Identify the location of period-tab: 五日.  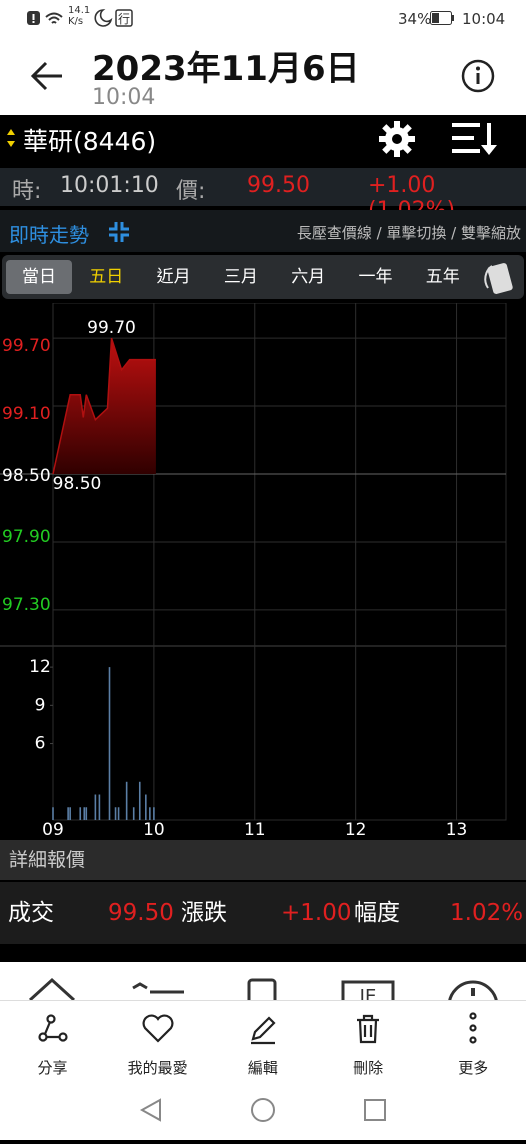
(106, 277).